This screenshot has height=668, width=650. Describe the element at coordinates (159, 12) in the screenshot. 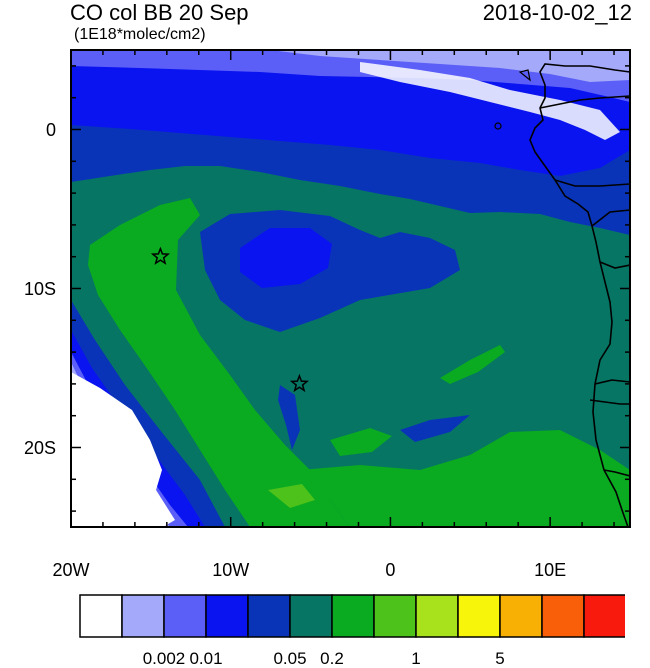

I see `map-title: CO col BB 20 Sep` at that location.